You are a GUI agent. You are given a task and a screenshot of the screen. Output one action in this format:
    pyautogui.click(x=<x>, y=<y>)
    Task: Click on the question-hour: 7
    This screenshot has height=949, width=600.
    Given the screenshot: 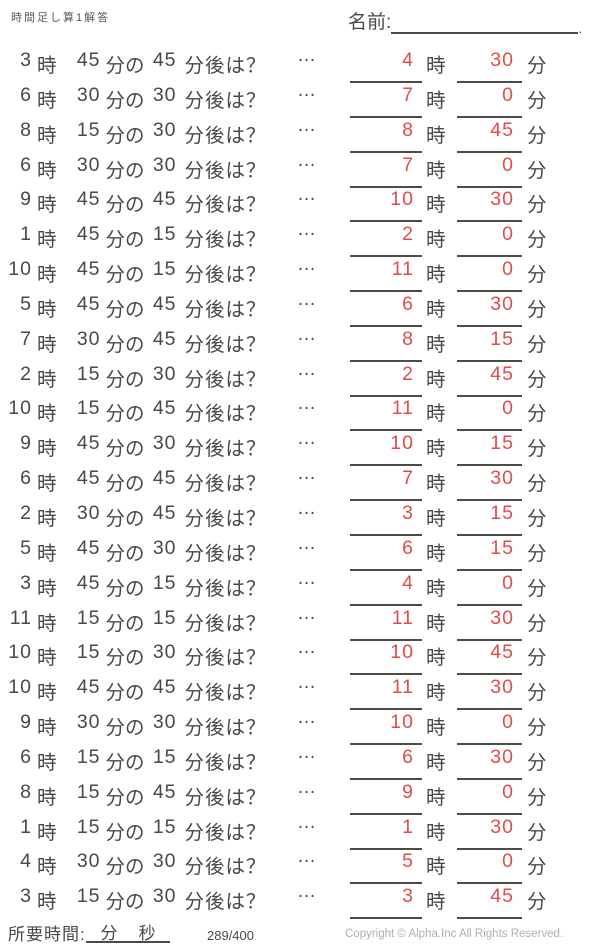 What is the action you would take?
    pyautogui.click(x=26, y=338)
    